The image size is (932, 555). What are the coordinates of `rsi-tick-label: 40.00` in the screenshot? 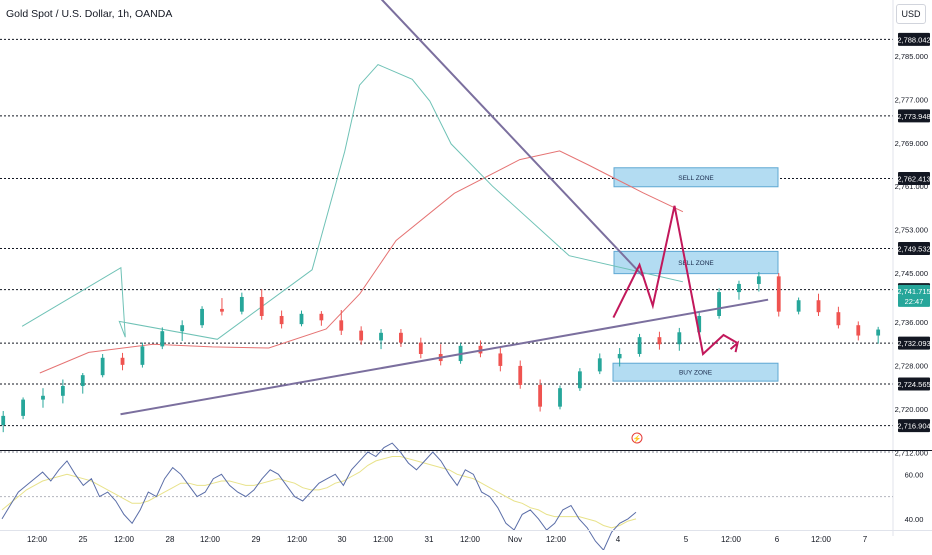 It's located at (914, 519).